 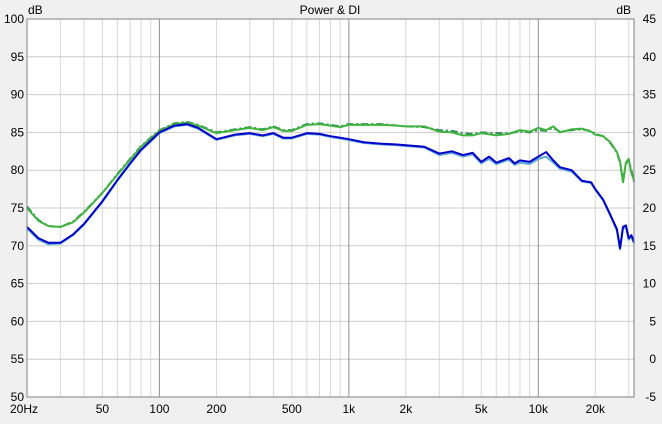 What do you see at coordinates (103, 409) in the screenshot?
I see `x-tick-label: 50` at bounding box center [103, 409].